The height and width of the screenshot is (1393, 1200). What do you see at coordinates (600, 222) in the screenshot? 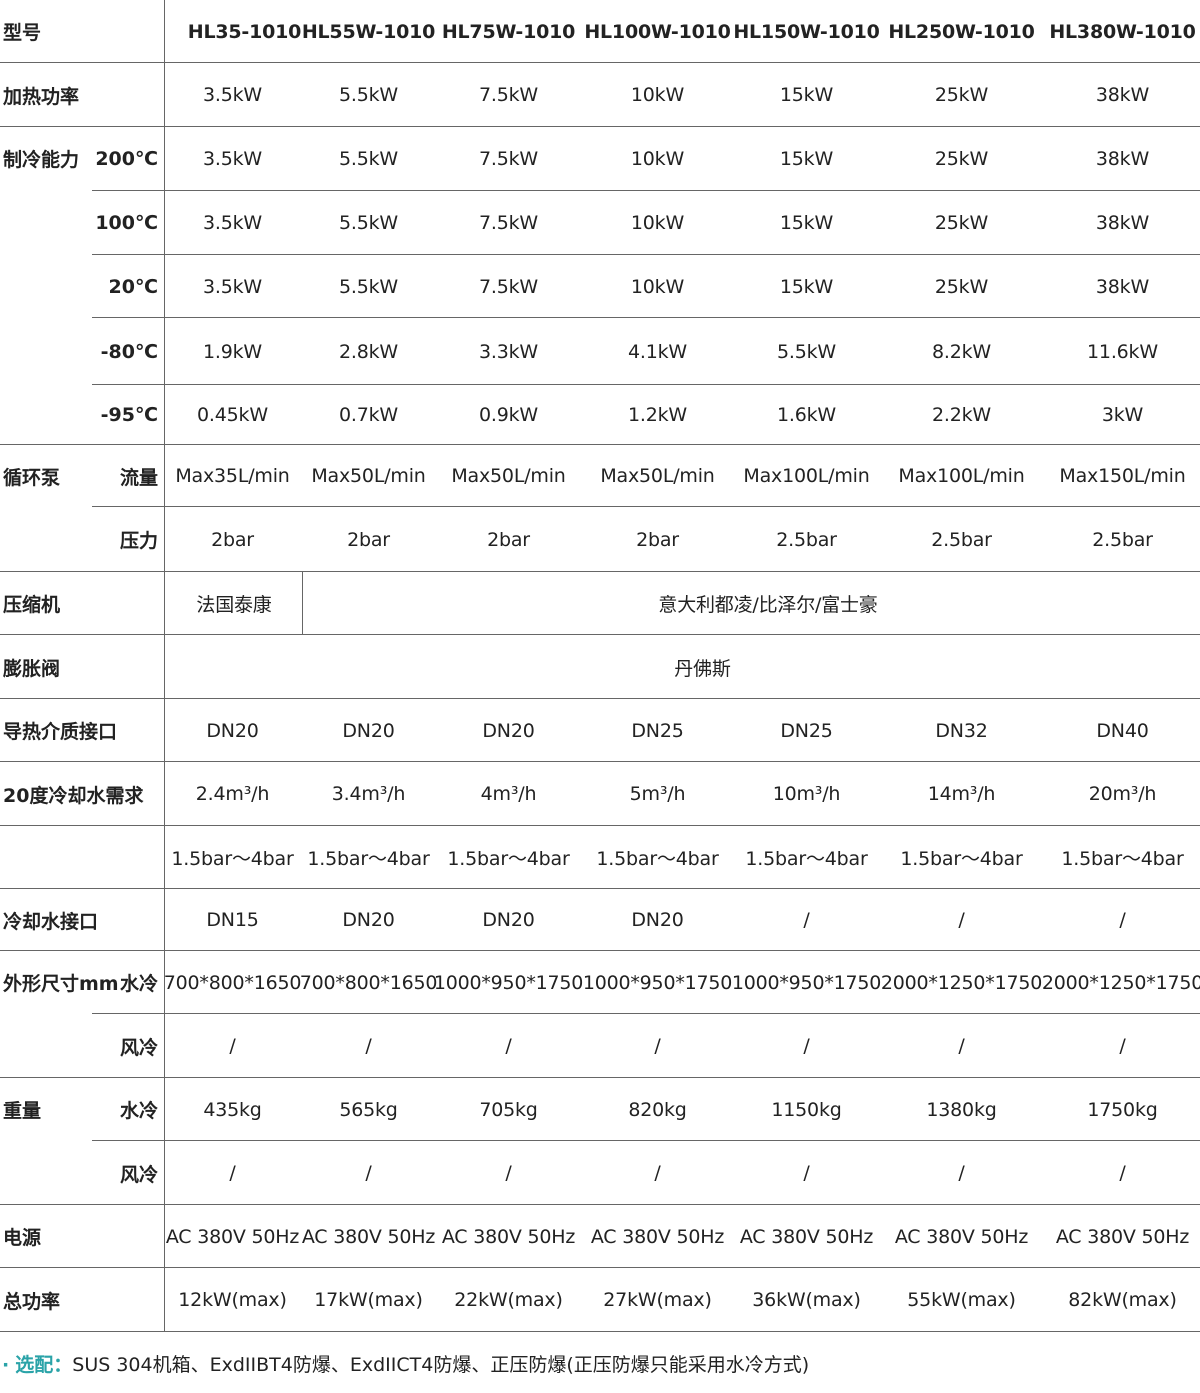
I see `table-row: 100℃ 3.5kW 5.5kW 7.5kW 10kW 15kW 25kW 38kW` at bounding box center [600, 222].